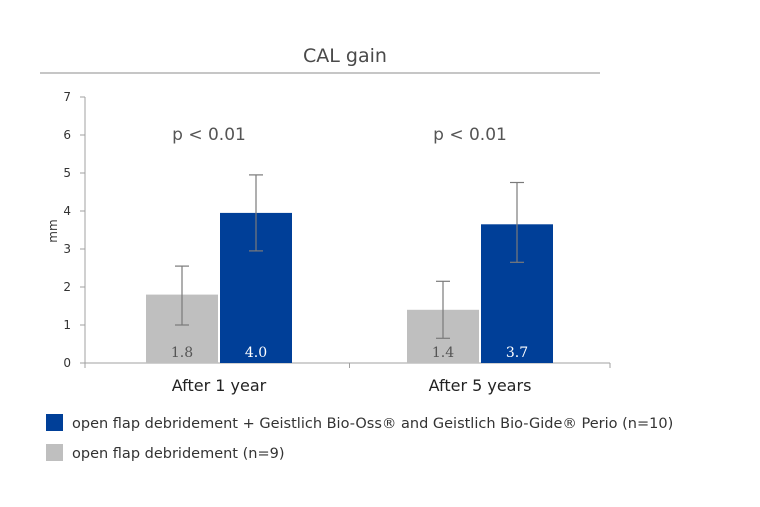 The image size is (760, 507). What do you see at coordinates (67, 173) in the screenshot?
I see `y-tick-label: 5` at bounding box center [67, 173].